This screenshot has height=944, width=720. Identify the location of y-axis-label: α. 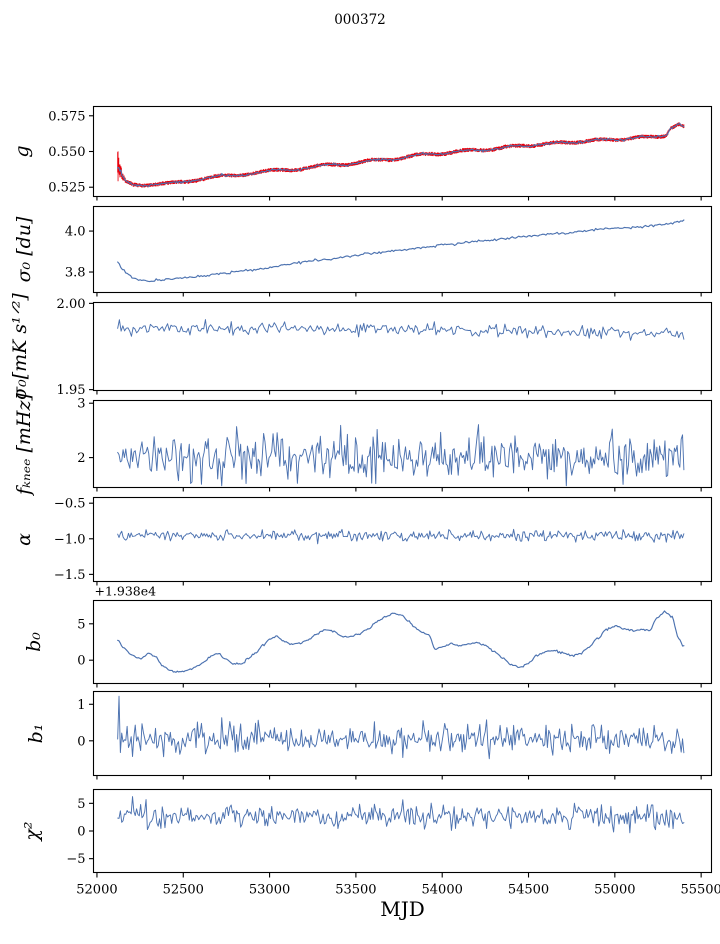
(24, 539).